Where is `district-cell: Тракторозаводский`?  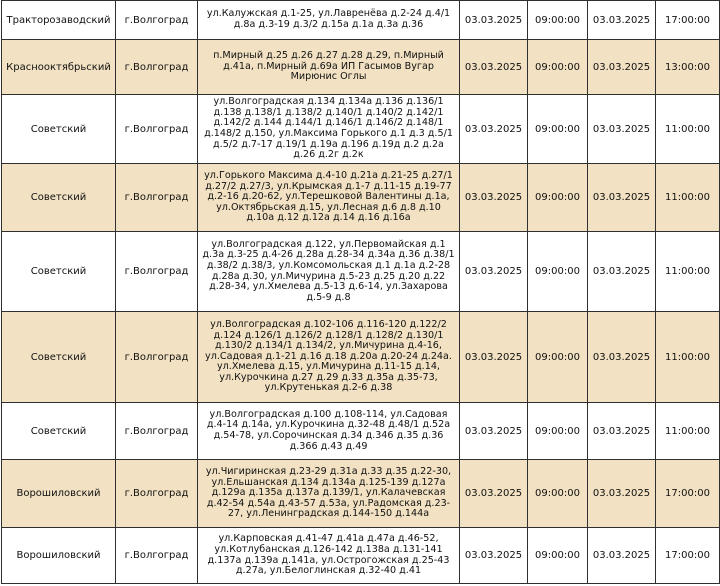 district-cell: Тракторозаводский is located at coordinates (58, 20).